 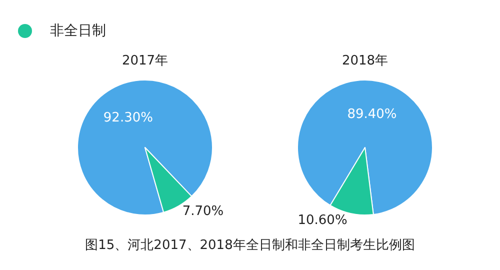 I want to click on data-label: 10.60%, so click(x=323, y=220).